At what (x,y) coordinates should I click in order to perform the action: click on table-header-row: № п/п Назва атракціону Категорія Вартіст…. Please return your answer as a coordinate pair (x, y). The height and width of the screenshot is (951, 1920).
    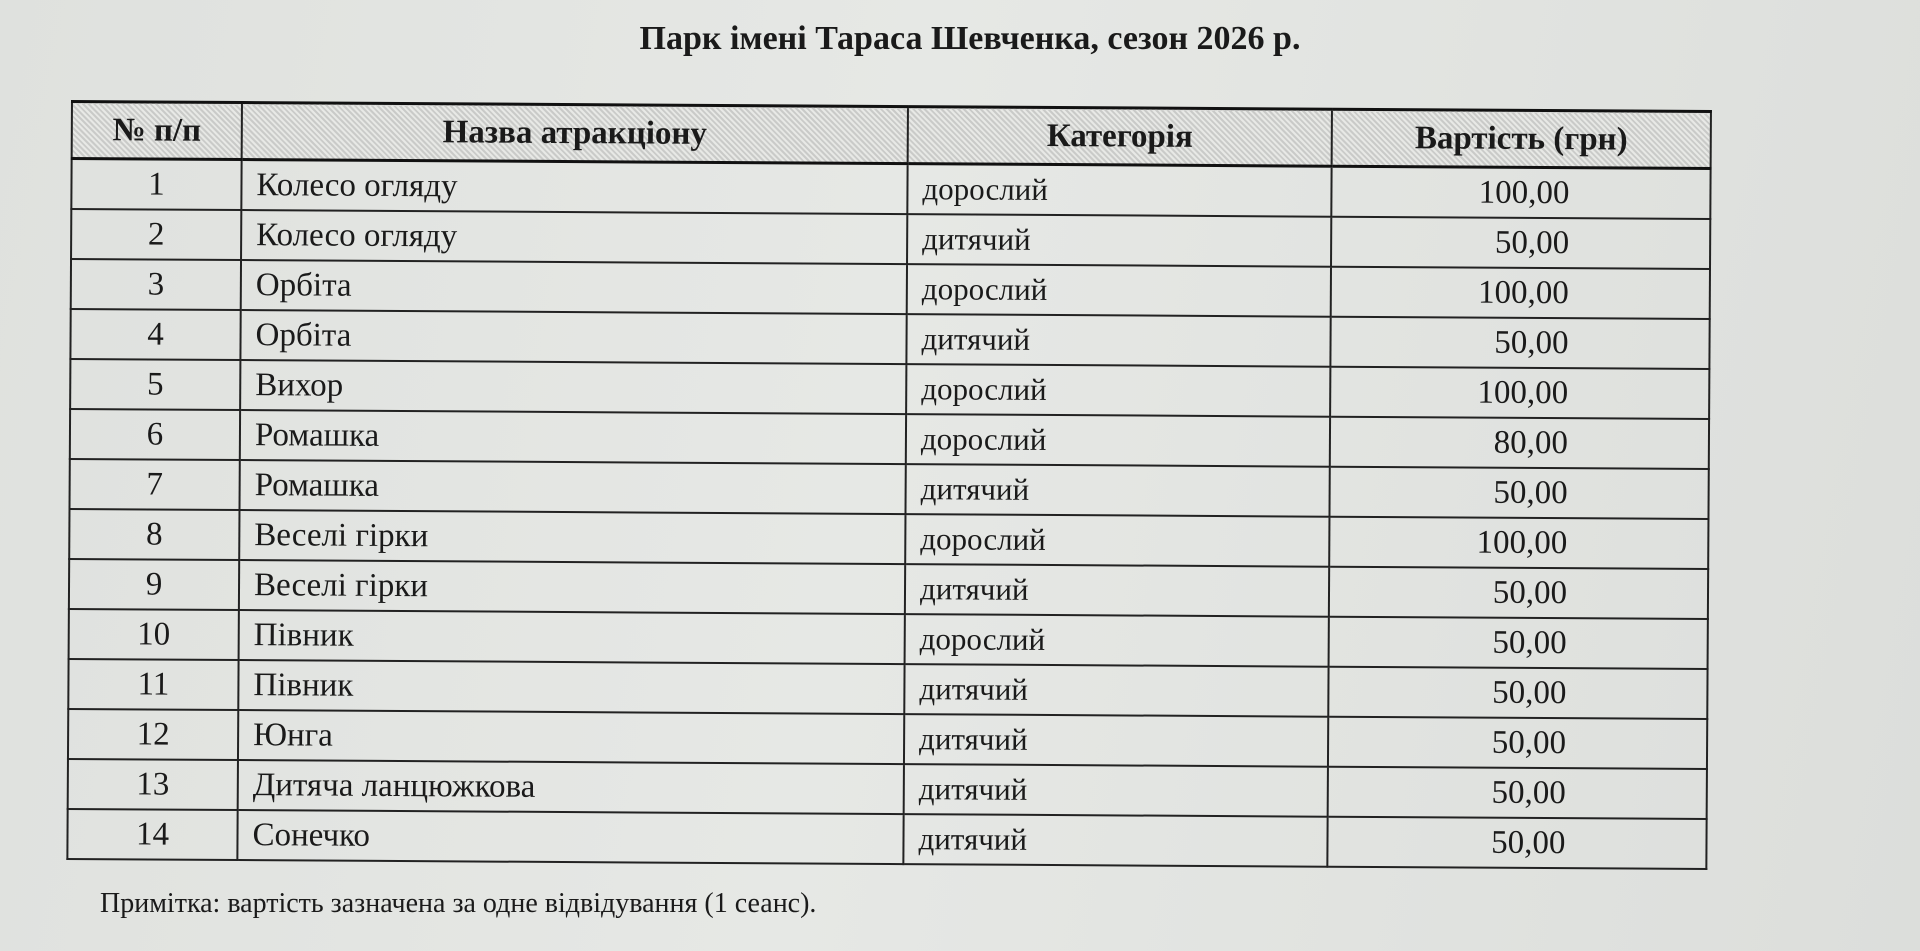
    Looking at the image, I should click on (891, 135).